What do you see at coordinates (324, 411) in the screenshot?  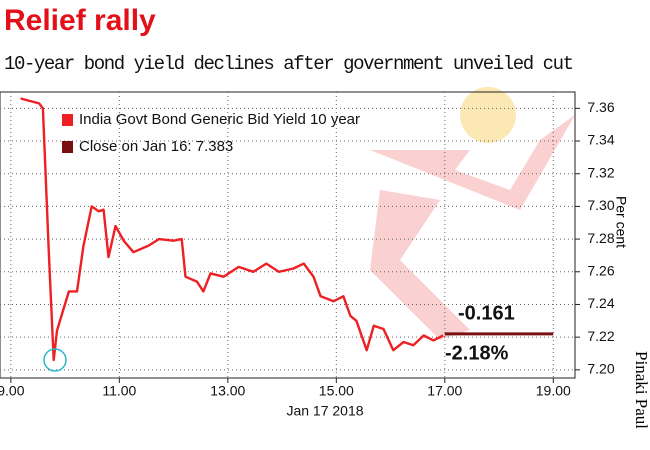 I see `x-axis-label: Jan 17 2018` at bounding box center [324, 411].